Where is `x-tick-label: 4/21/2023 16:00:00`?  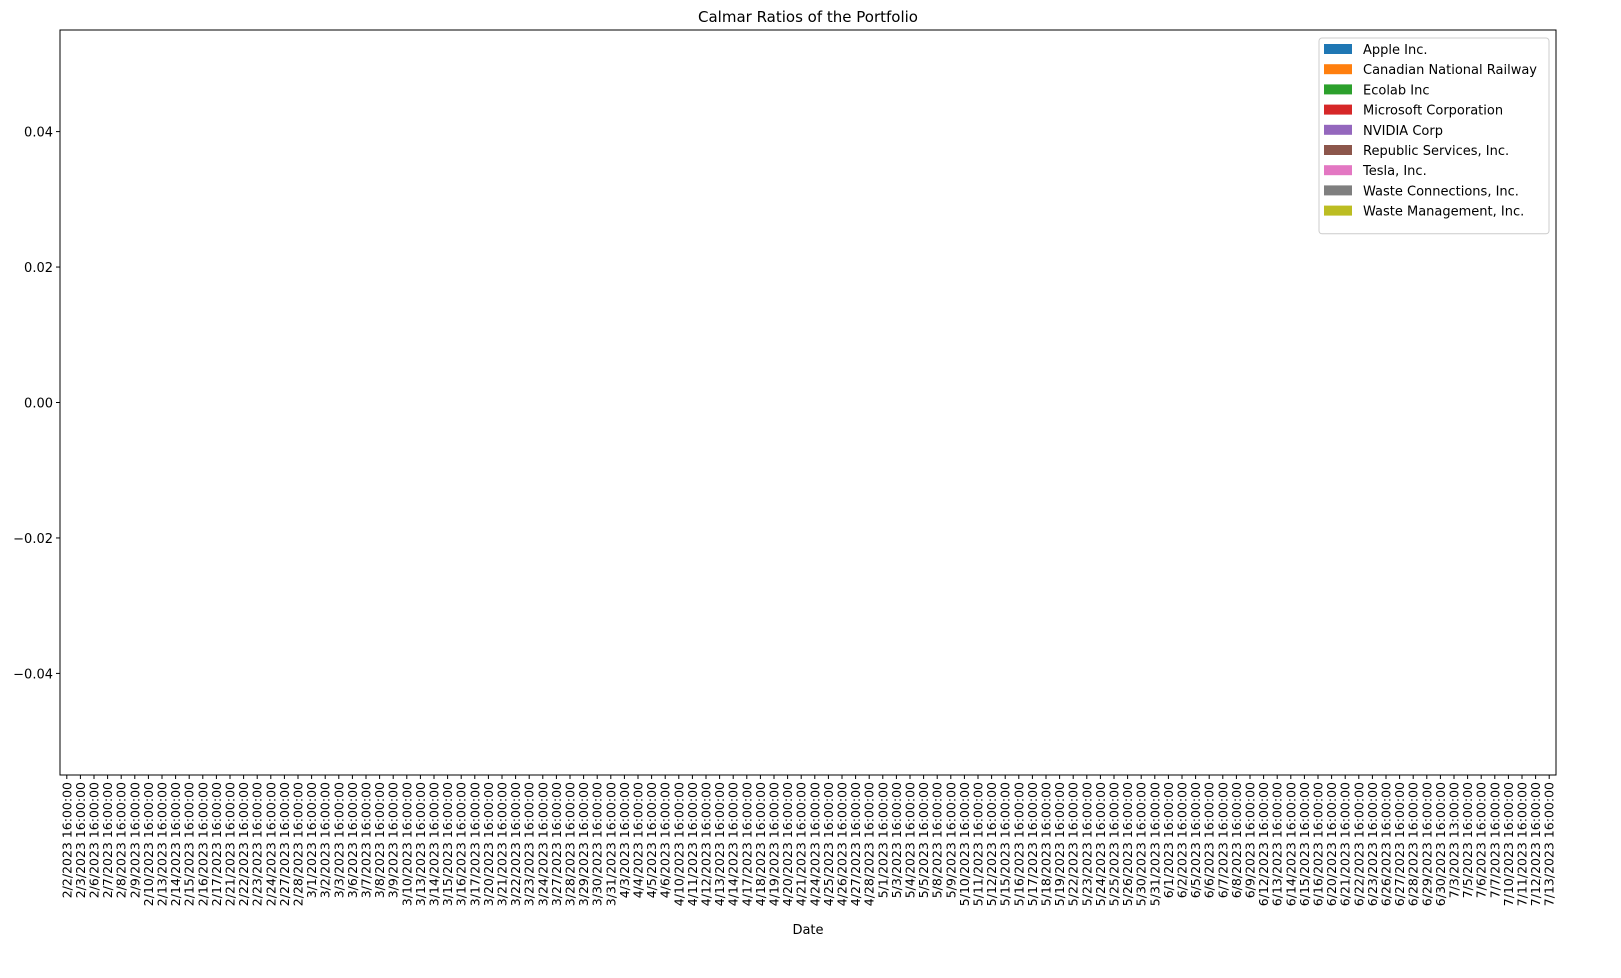 x-tick-label: 4/21/2023 16:00:00 is located at coordinates (801, 844).